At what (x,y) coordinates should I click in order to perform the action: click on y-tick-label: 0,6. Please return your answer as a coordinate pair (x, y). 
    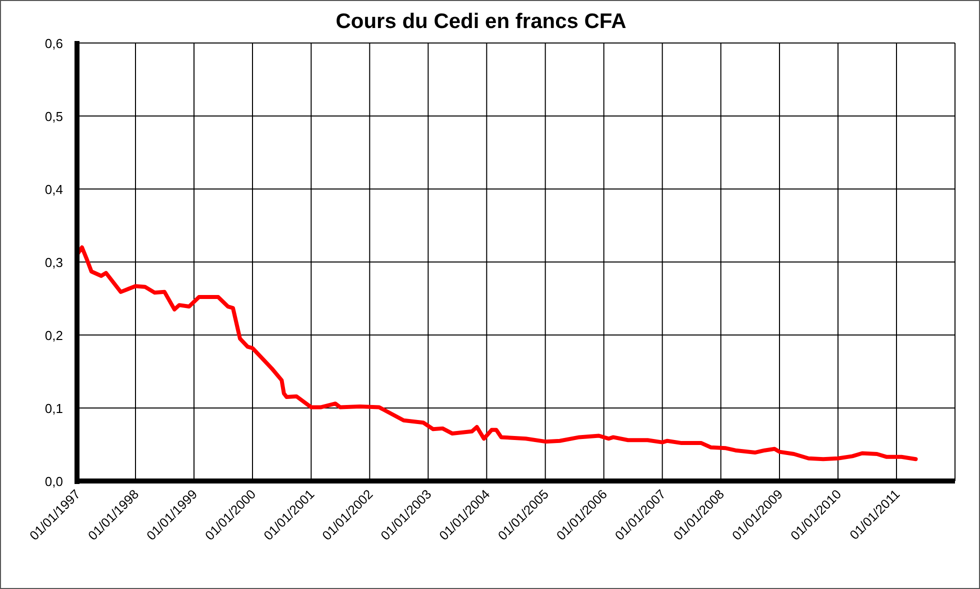
    Looking at the image, I should click on (53, 43).